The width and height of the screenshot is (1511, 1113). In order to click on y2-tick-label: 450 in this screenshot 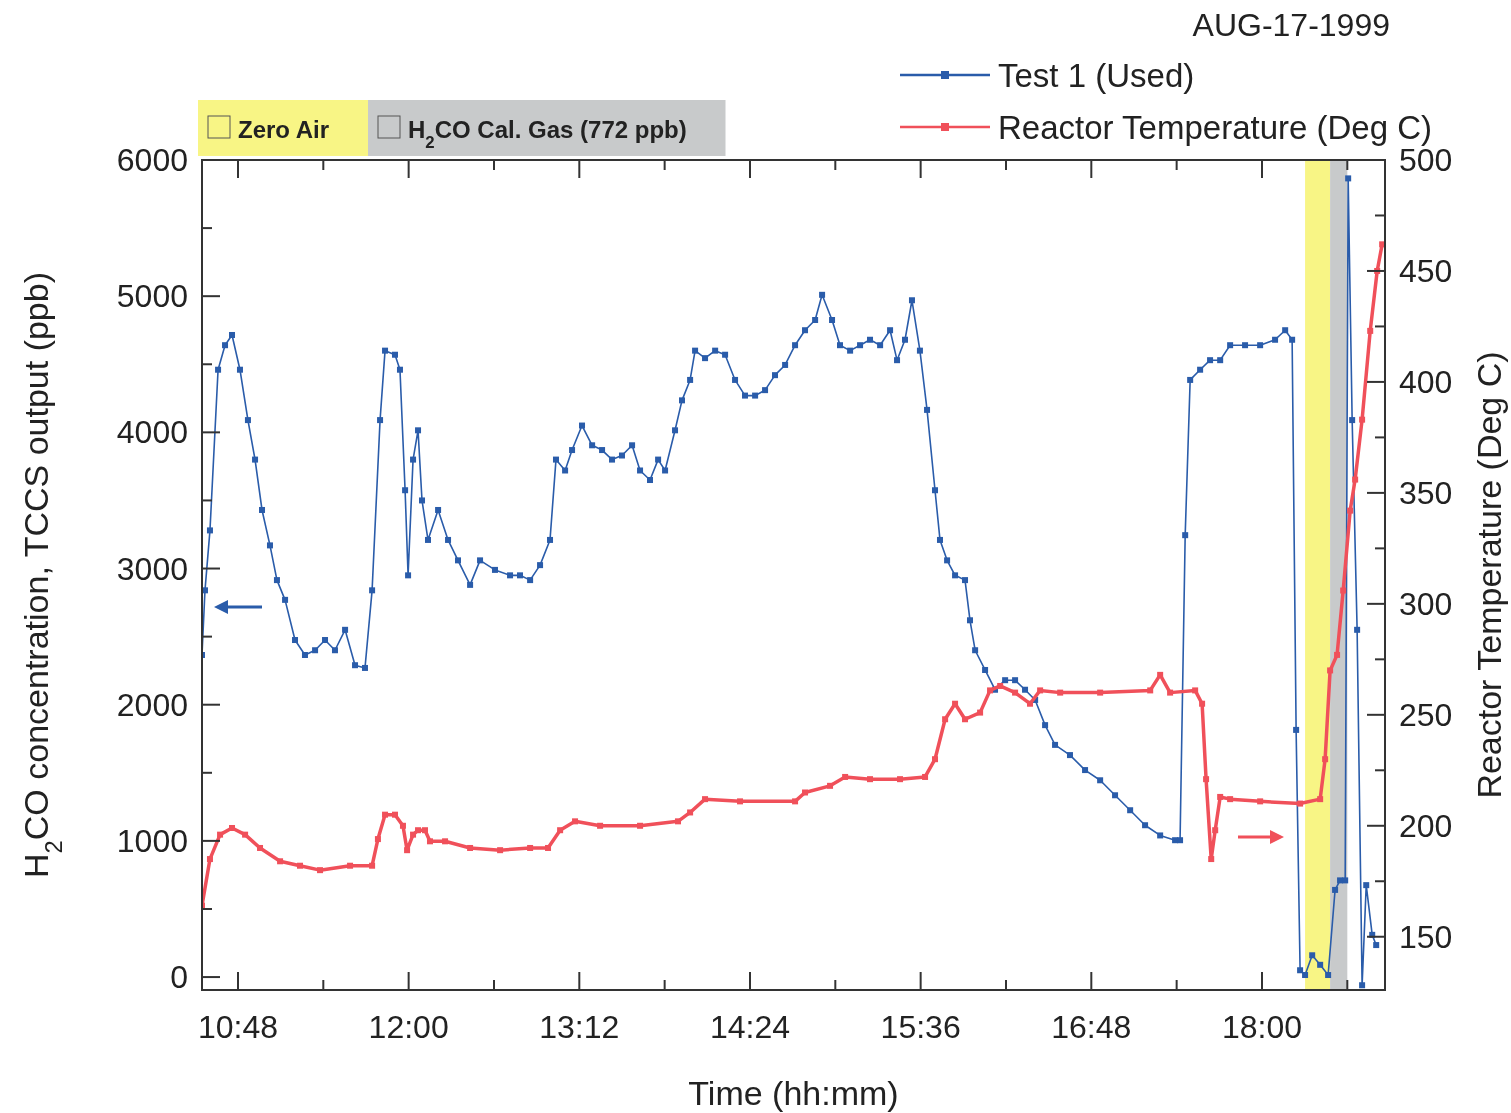, I will do `click(1426, 270)`.